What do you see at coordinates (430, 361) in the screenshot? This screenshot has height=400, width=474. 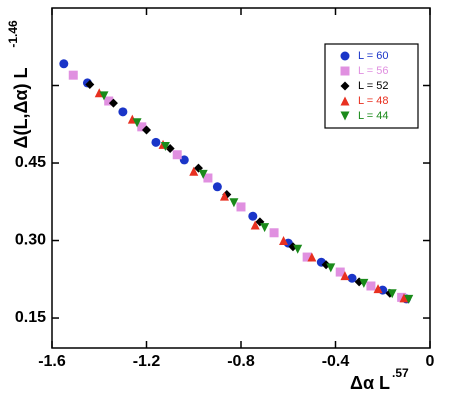 I see `x-tick-label: 0` at bounding box center [430, 361].